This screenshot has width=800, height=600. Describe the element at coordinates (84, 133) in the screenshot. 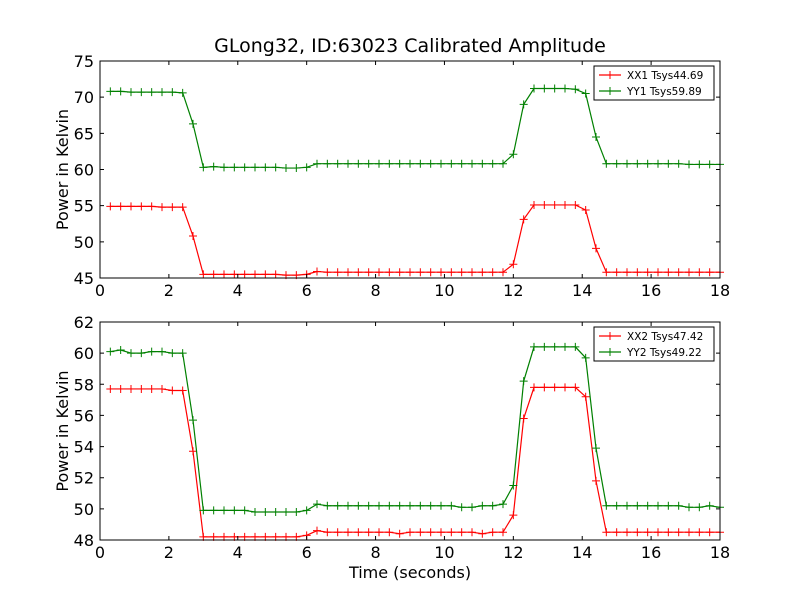

I see `y-tick-label: 65` at that location.